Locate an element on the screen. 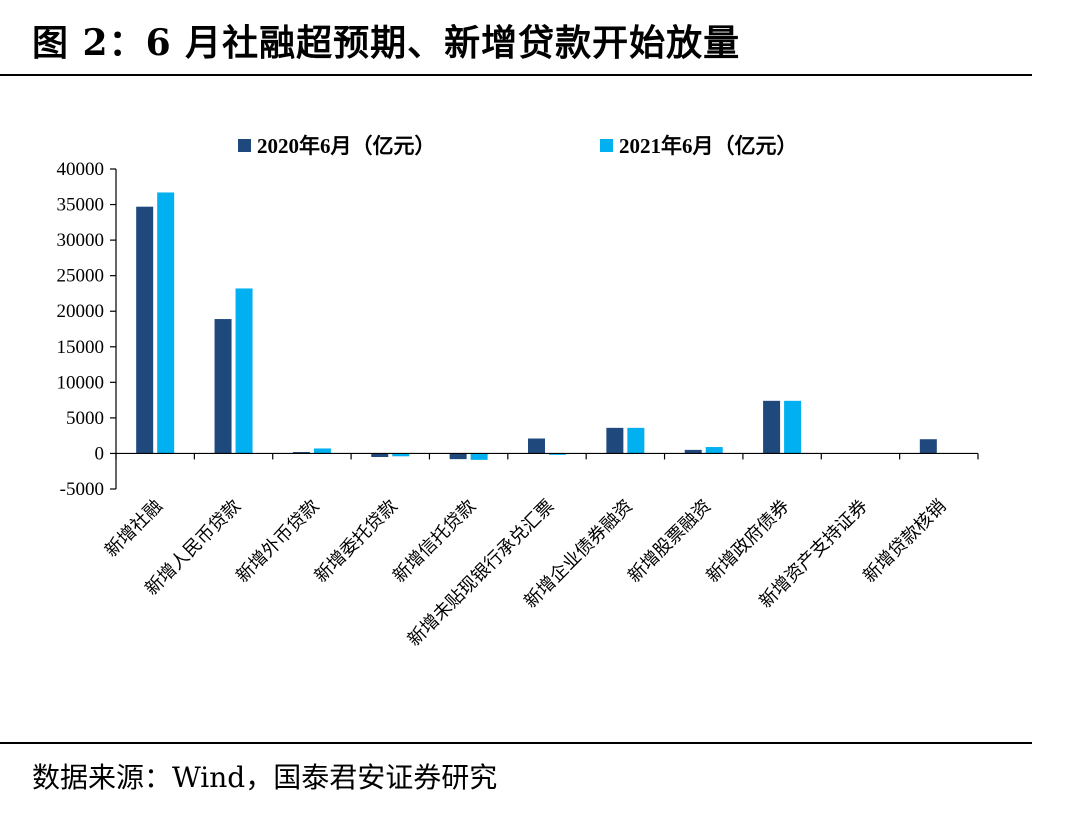  chart-legend: 2020年6月（亿元） 2021年6月（亿元） is located at coordinates (518, 146).